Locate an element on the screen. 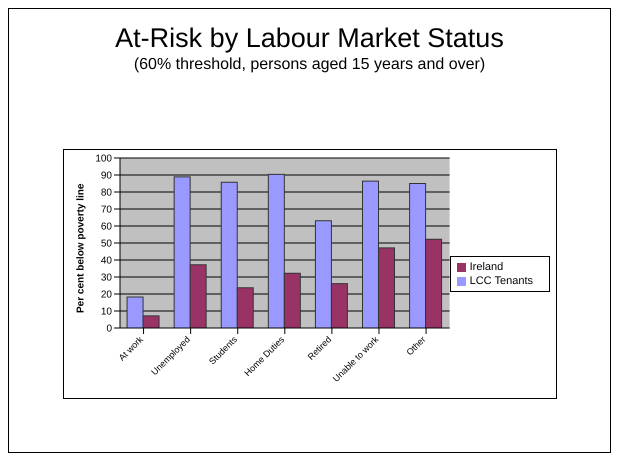 Image resolution: width=619 pixels, height=461 pixels. y-tick-label: 80 is located at coordinates (106, 193).